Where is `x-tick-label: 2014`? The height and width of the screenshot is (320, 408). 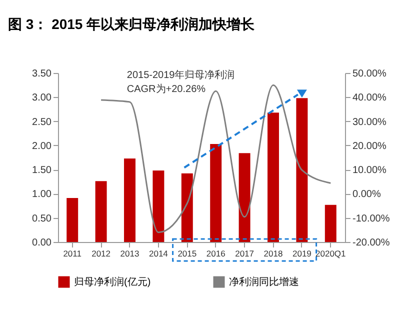 x-tick-label: 2014 is located at coordinates (158, 253).